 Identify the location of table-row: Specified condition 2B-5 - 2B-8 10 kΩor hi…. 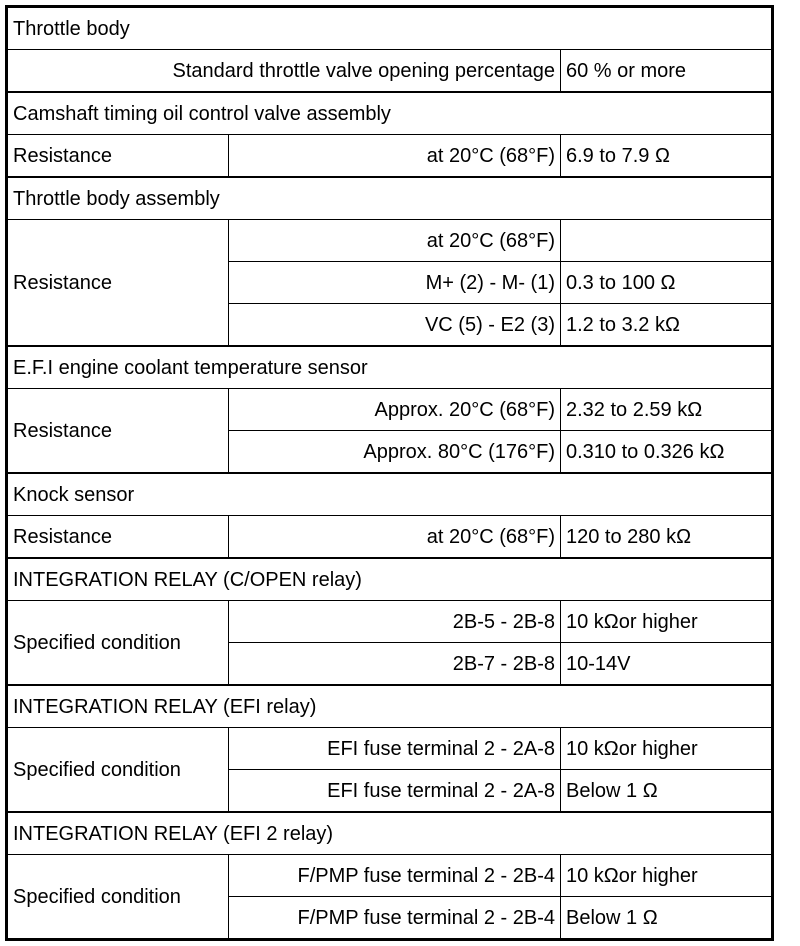
(389, 643).